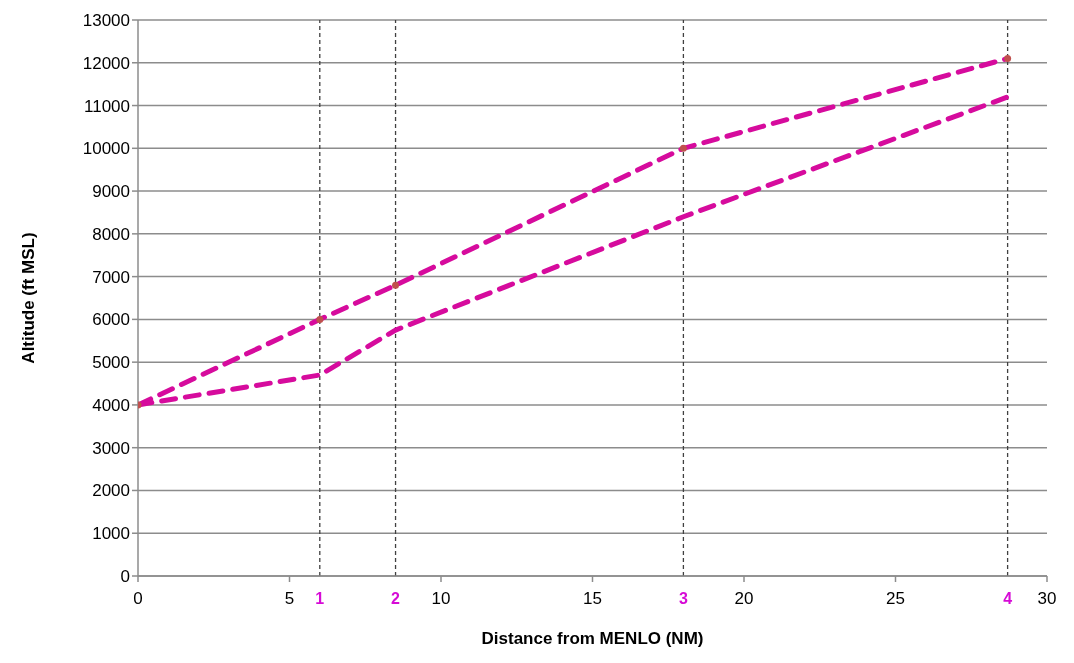 This screenshot has width=1074, height=663. Describe the element at coordinates (138, 599) in the screenshot. I see `x-tick-label: 0` at that location.